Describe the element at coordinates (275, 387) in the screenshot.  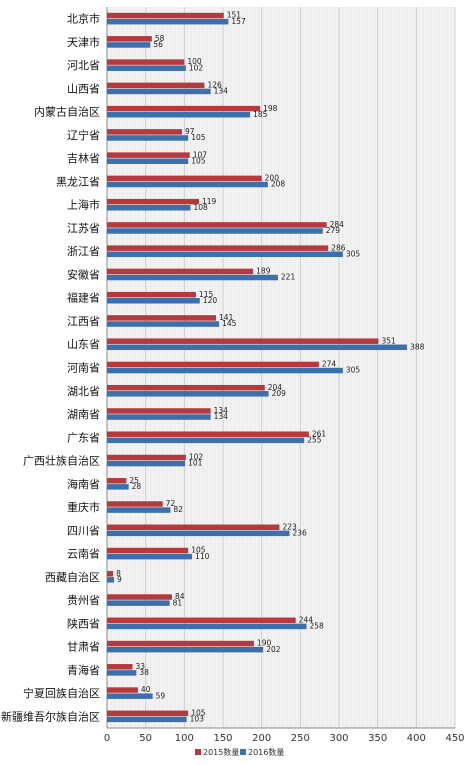
I see `value-label: 204` at that location.